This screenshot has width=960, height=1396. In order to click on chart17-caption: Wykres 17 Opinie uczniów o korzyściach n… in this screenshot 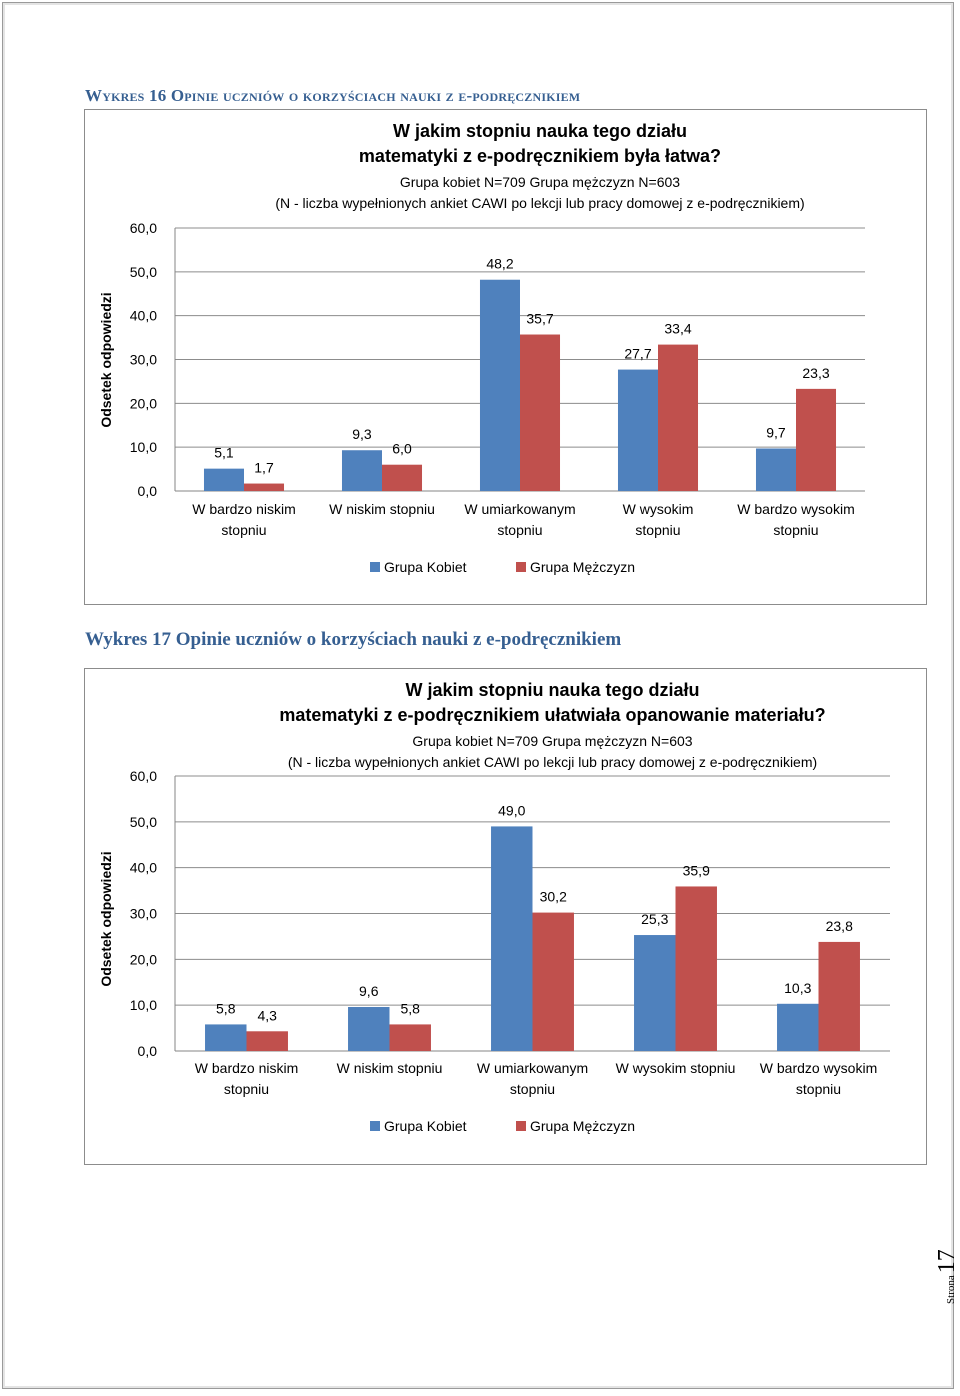, I will do `click(353, 639)`.